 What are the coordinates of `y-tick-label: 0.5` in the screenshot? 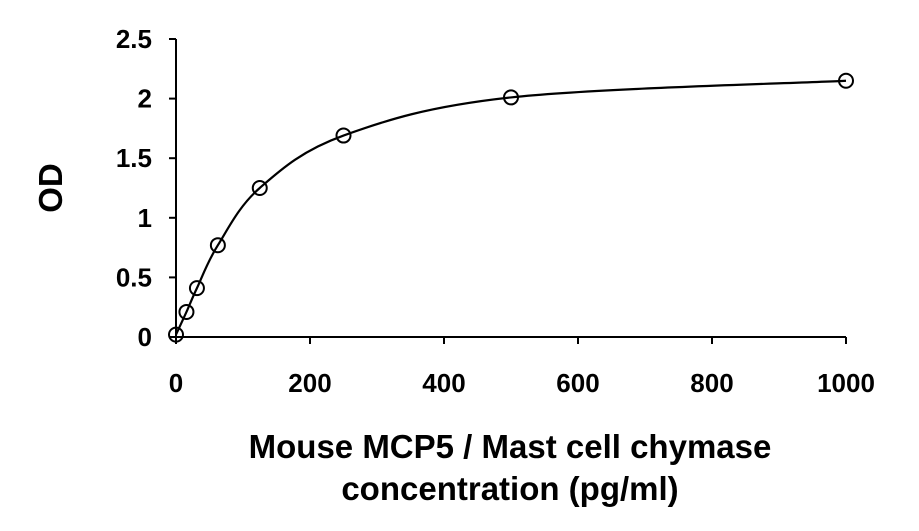 It's located at (134, 277).